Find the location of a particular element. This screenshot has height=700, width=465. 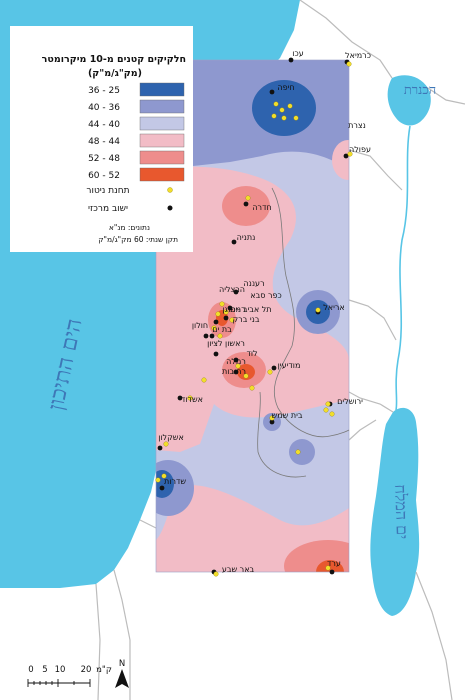

city-label-raanana: רעננה is located at coordinates (253, 283).